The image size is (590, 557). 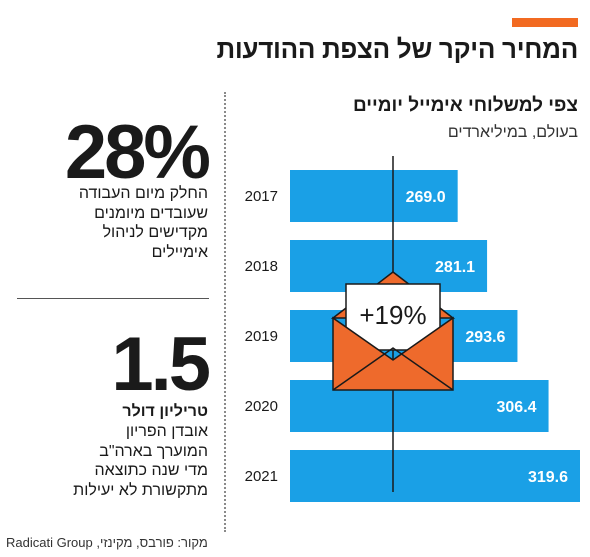 What do you see at coordinates (261, 266) in the screenshot?
I see `category-label: 2018` at bounding box center [261, 266].